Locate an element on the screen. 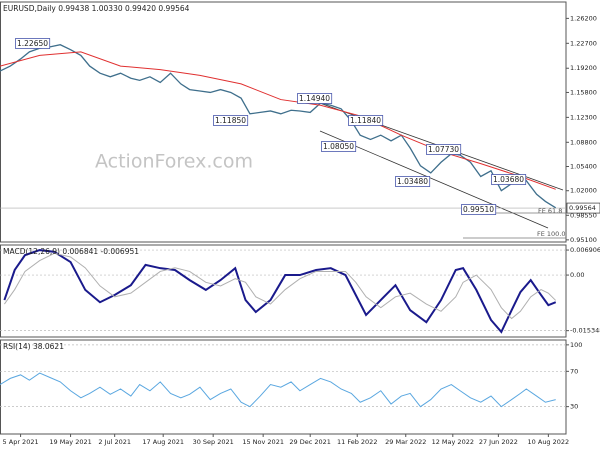 The image size is (600, 450). annotation: 1.03680 is located at coordinates (508, 179).